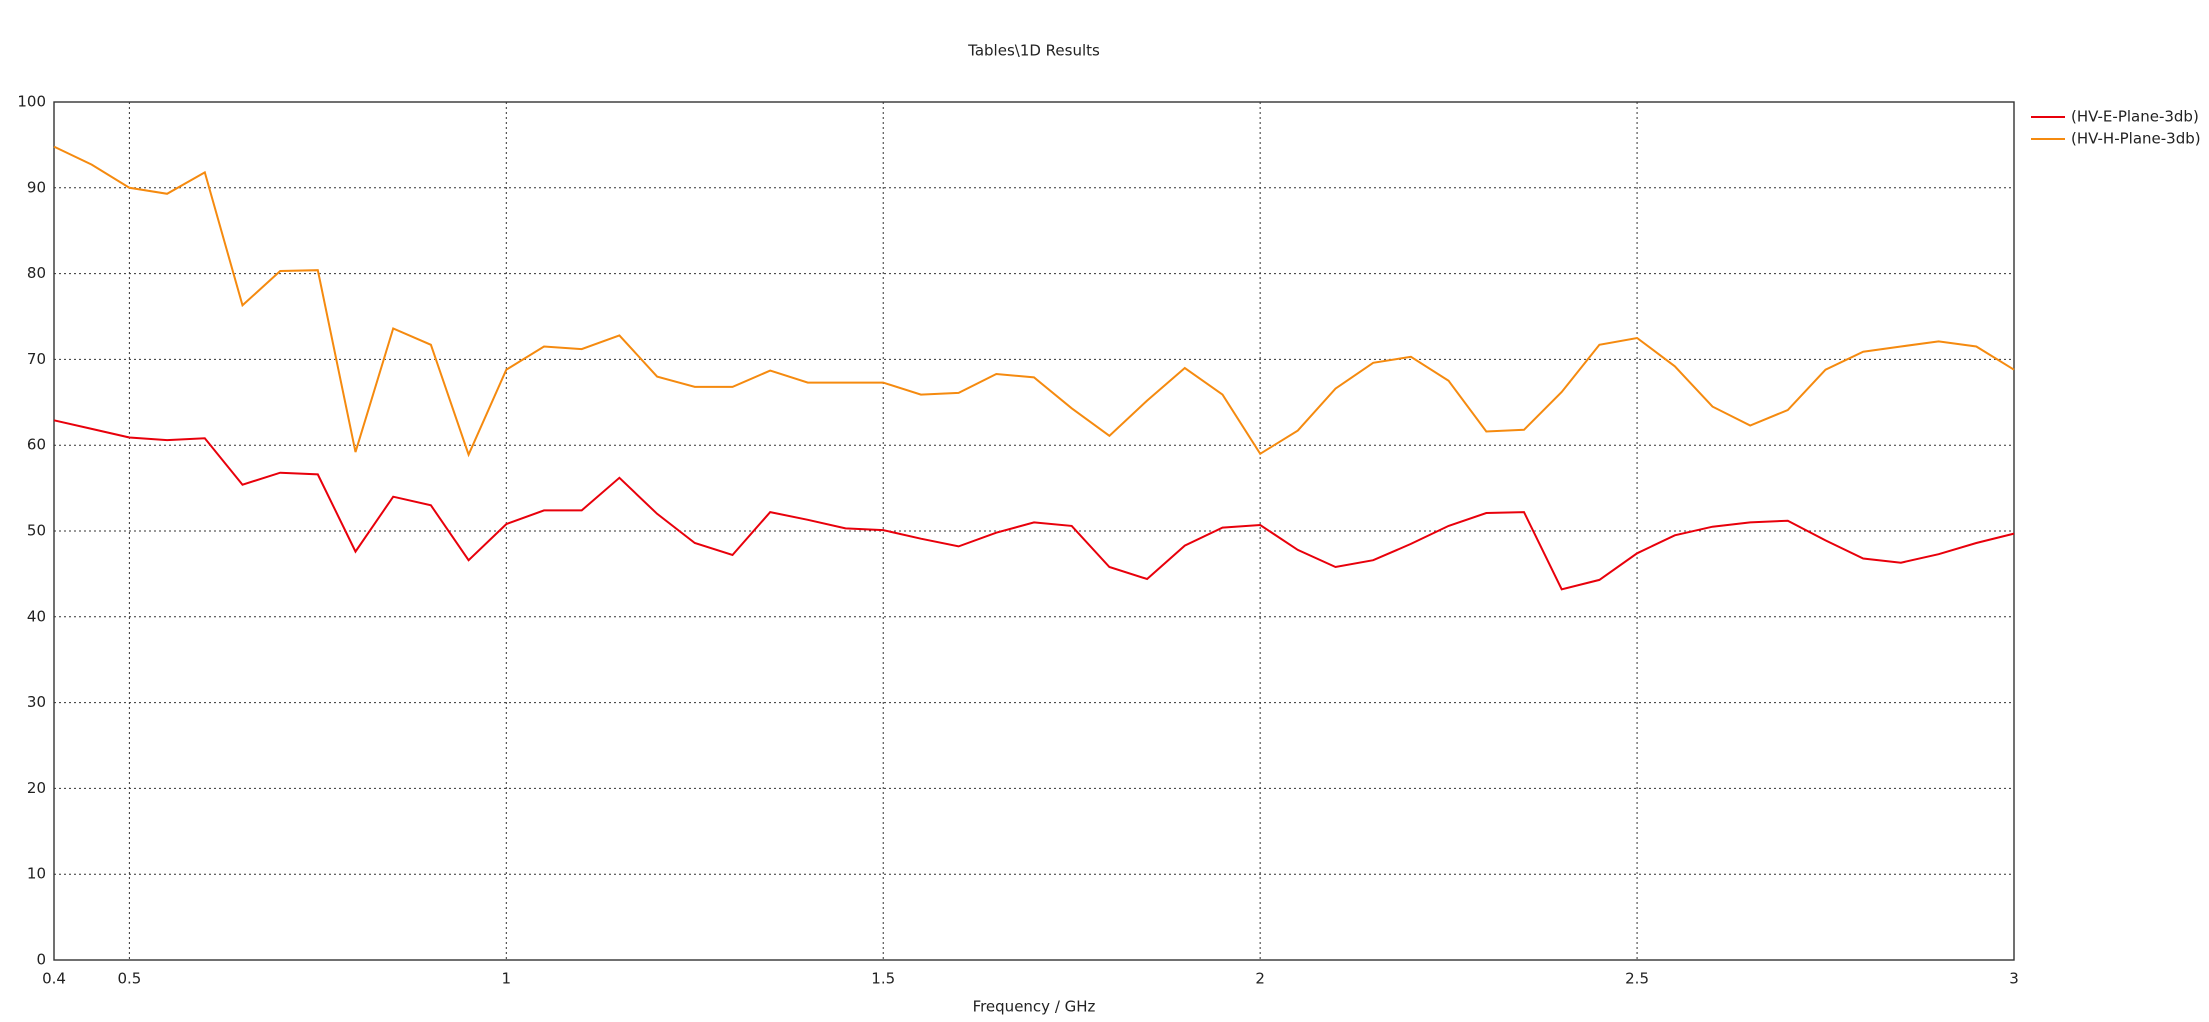  I want to click on x-axis-label: Frequency / GHz, so click(1034, 1007).